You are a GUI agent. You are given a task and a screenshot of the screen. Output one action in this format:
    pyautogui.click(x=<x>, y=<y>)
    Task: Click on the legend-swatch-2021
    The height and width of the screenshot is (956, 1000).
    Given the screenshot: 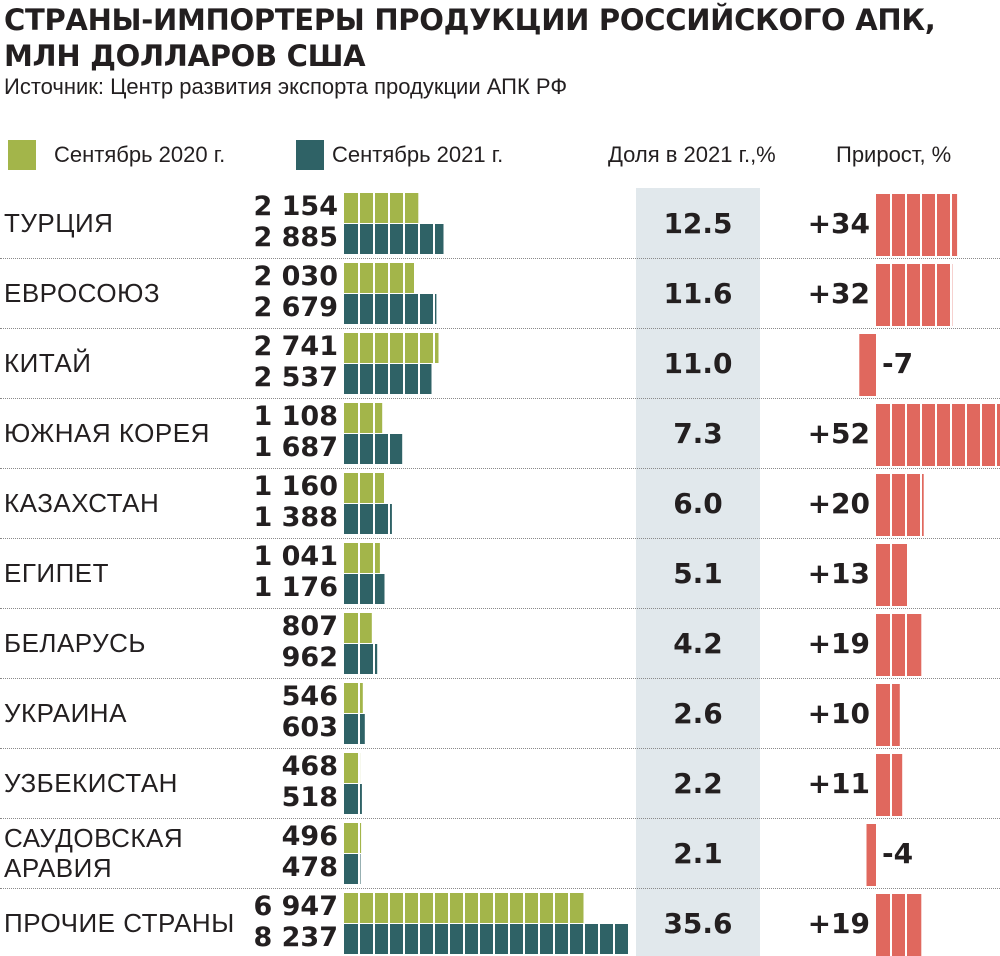 What is the action you would take?
    pyautogui.click(x=310, y=155)
    